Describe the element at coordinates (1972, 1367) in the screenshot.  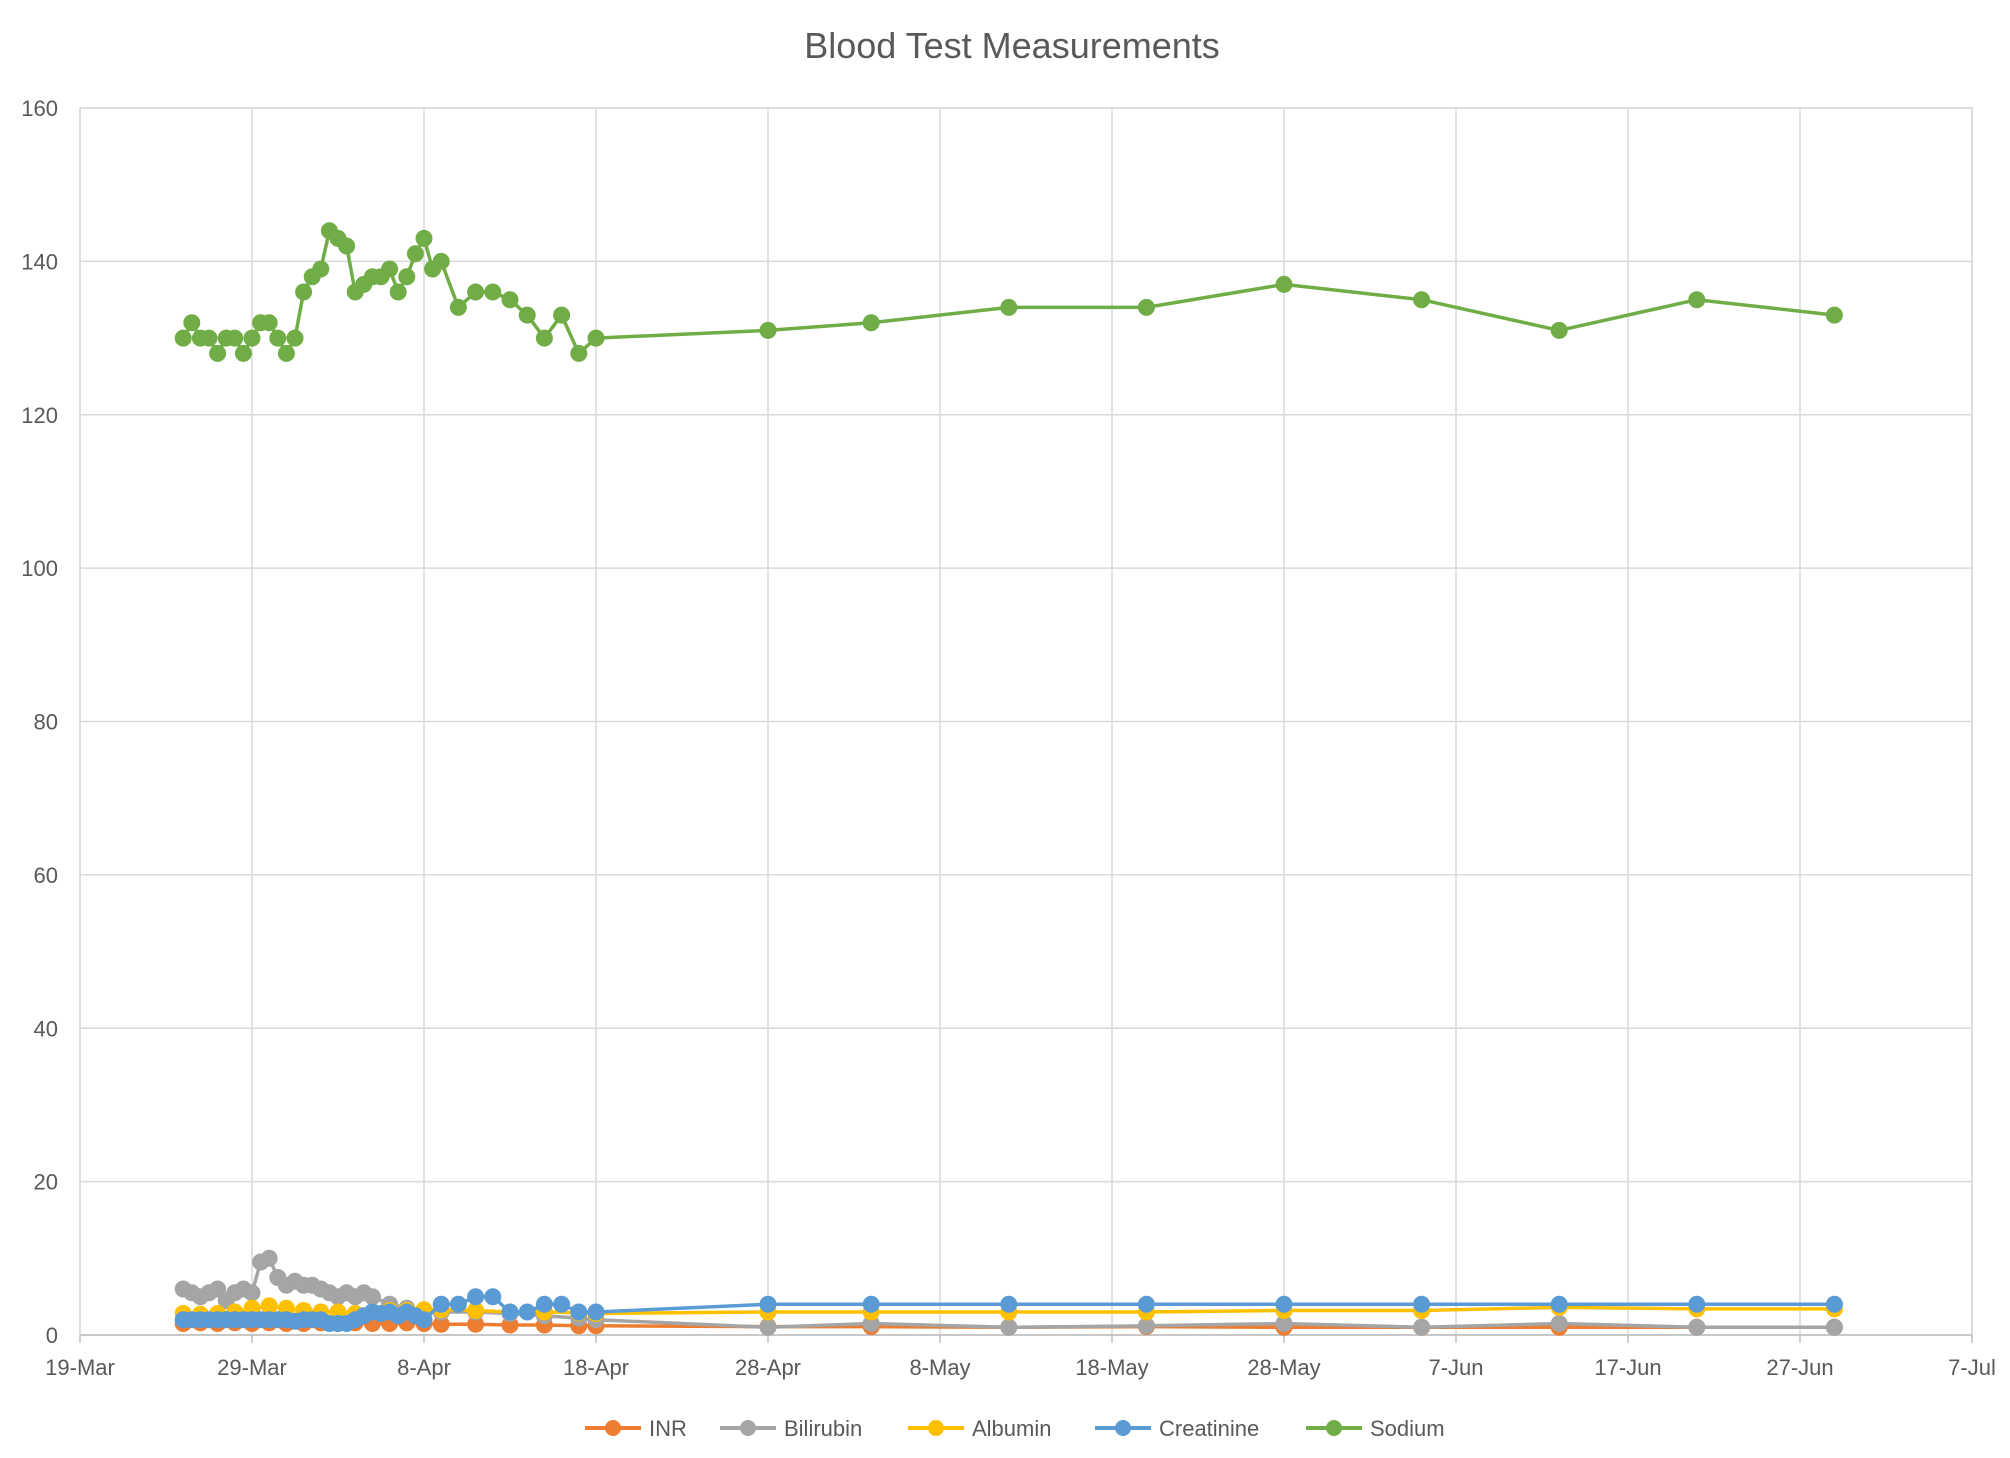
I see `x-tick-label: 7-Jul` at that location.